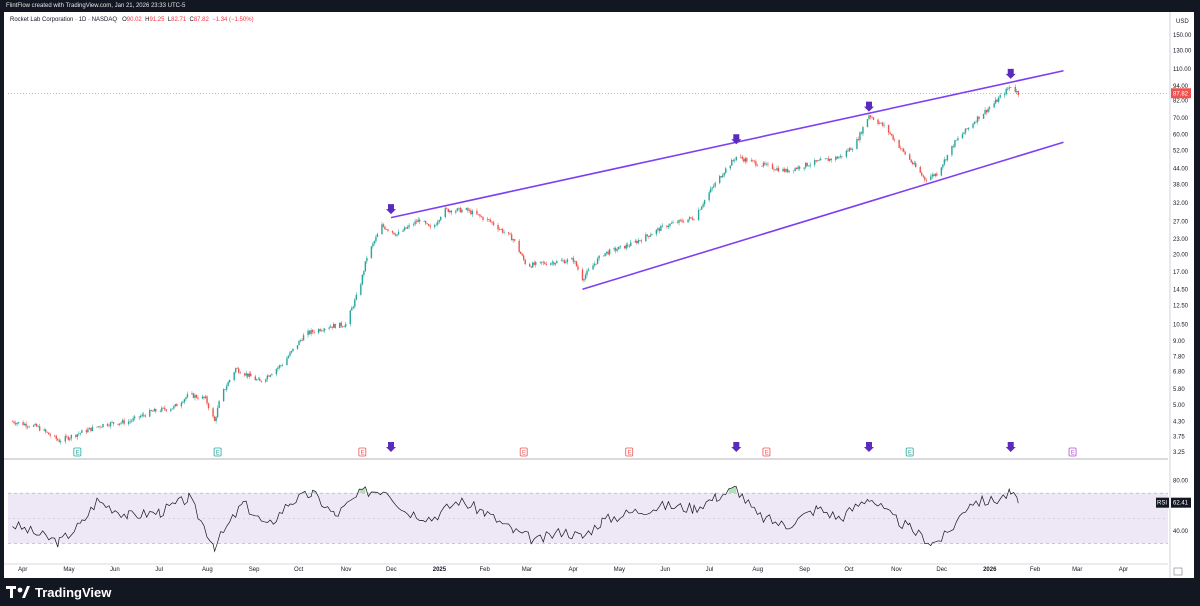 The image size is (1200, 606). I want to click on x-tick-label: Dec, so click(391, 570).